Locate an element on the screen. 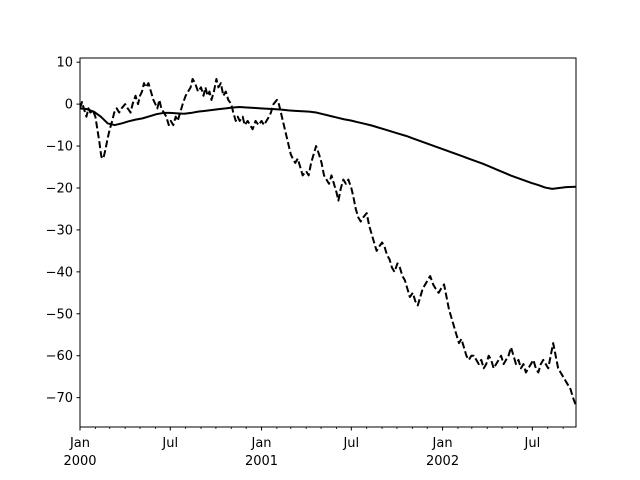 The height and width of the screenshot is (480, 640). x-tick-year-label: 2000 is located at coordinates (79, 461).